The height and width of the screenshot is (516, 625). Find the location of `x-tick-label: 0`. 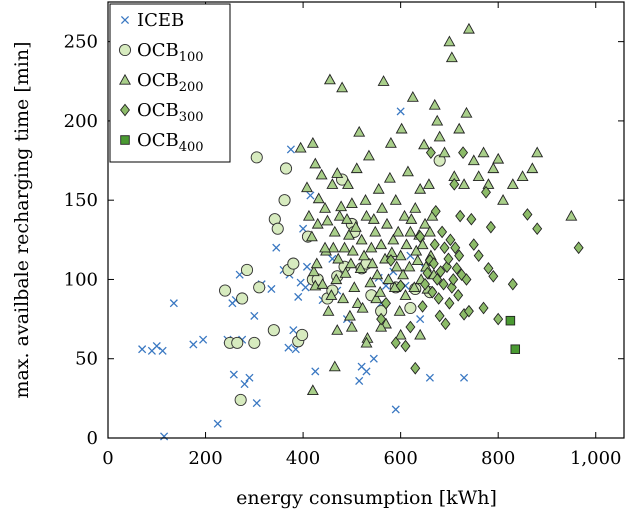

x-tick-label: 0 is located at coordinates (107, 458).